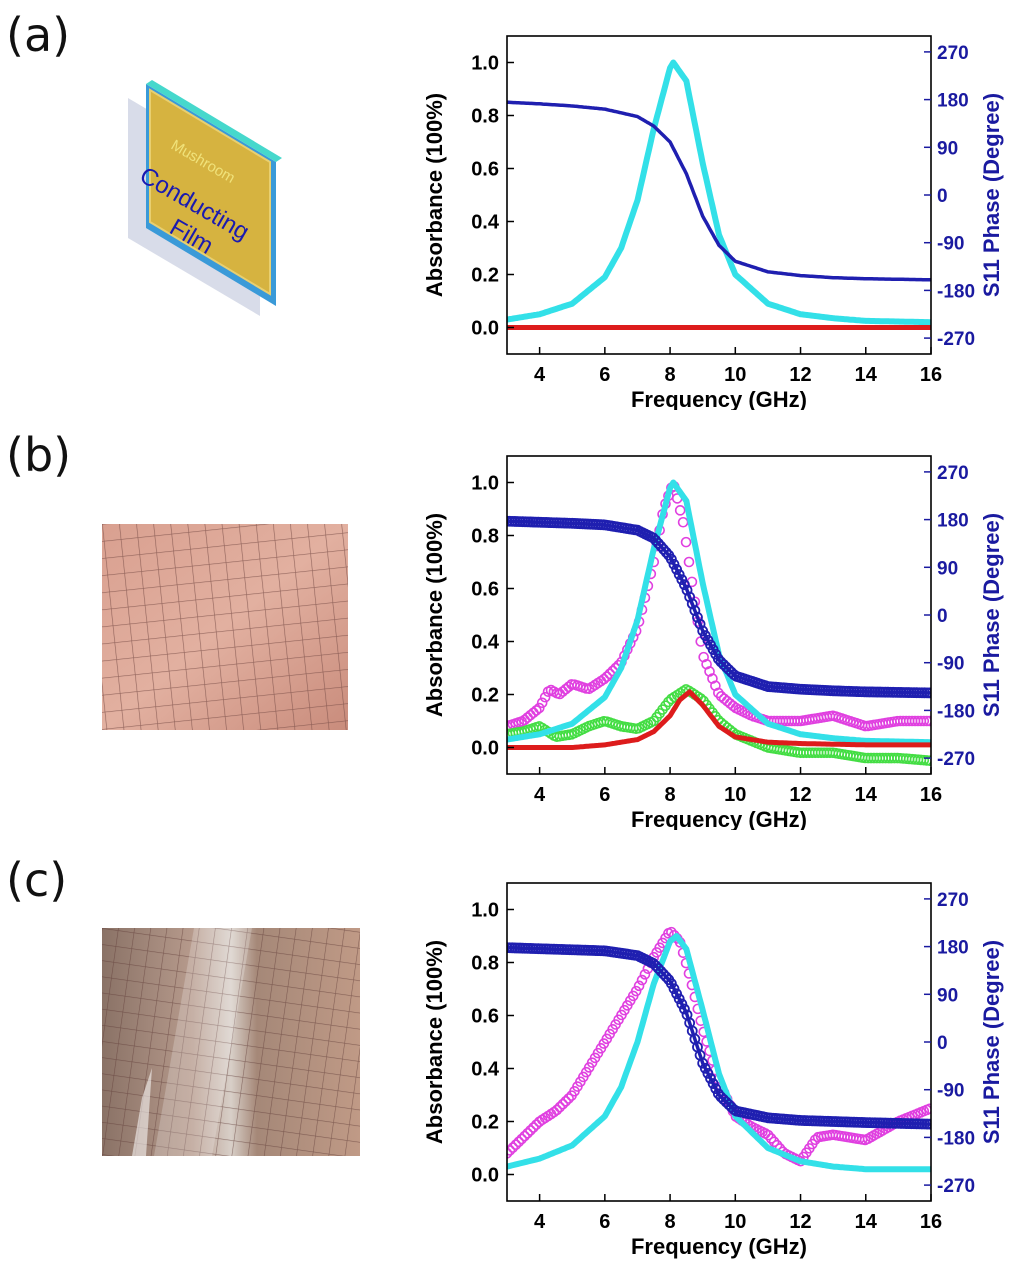  Describe the element at coordinates (485, 1176) in the screenshot. I see `y-tick-label: 0.0` at that location.